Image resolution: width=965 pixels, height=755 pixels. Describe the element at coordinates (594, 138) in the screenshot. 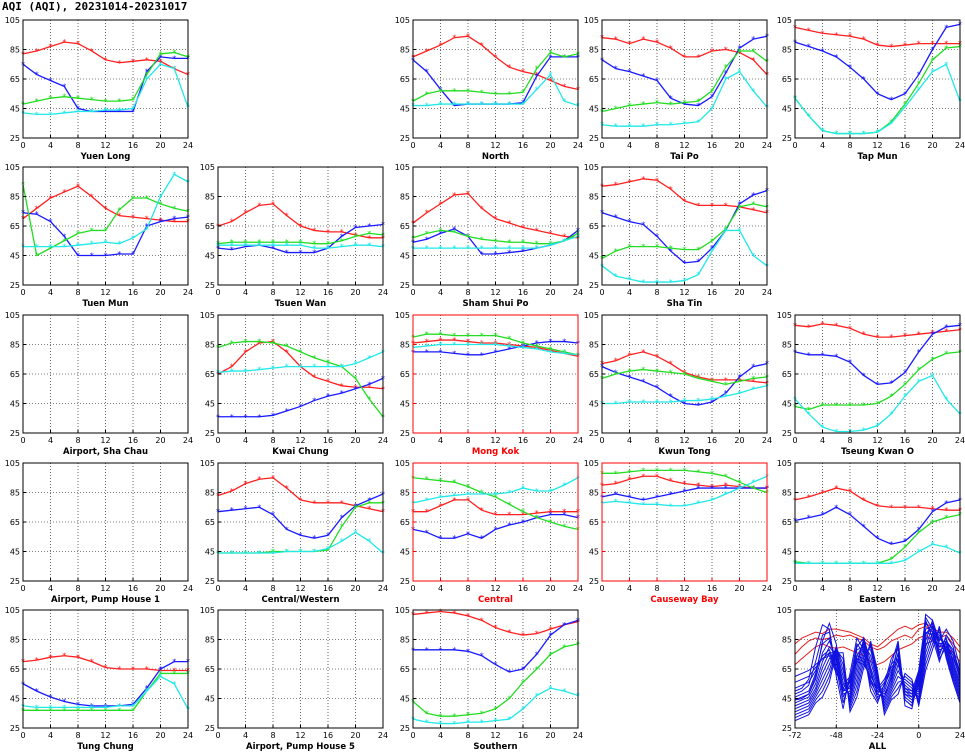

I see `y-tick-label: 25` at that location.